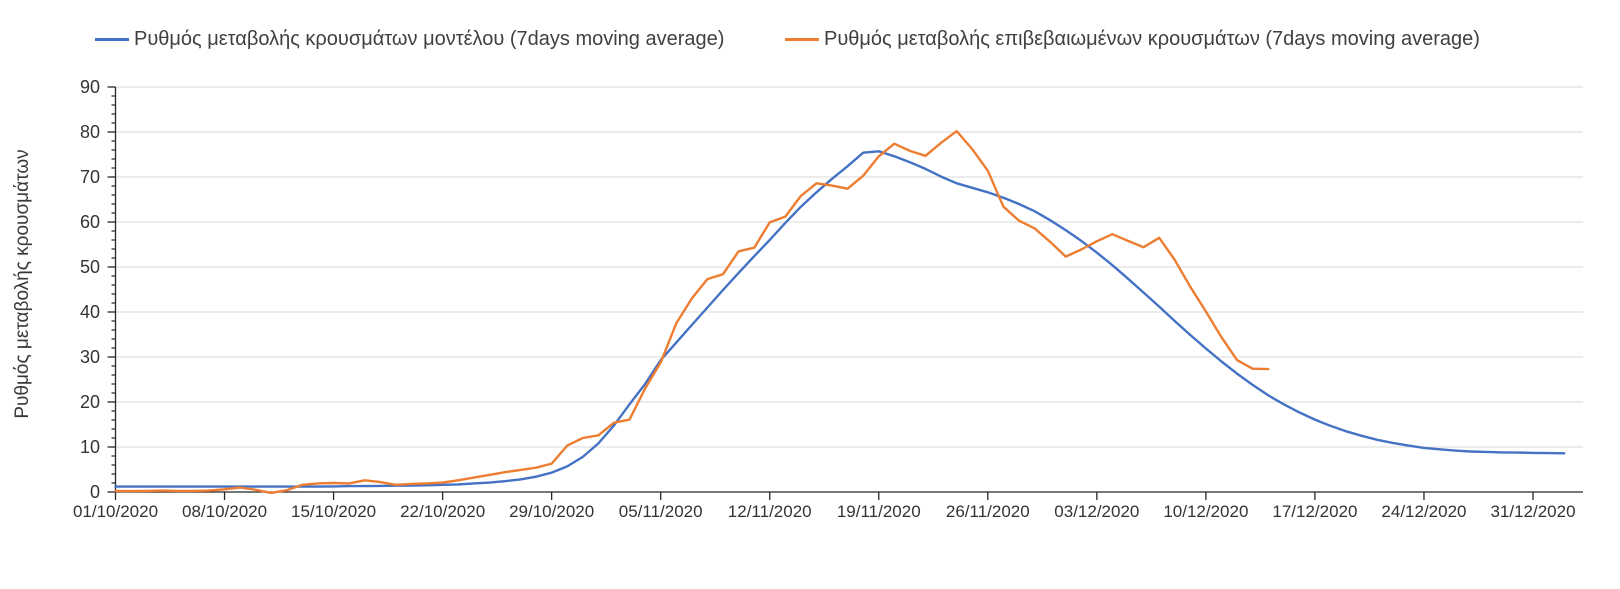 This screenshot has height=589, width=1620. What do you see at coordinates (1424, 511) in the screenshot?
I see `x-tick-label: 24/12/2020` at bounding box center [1424, 511].